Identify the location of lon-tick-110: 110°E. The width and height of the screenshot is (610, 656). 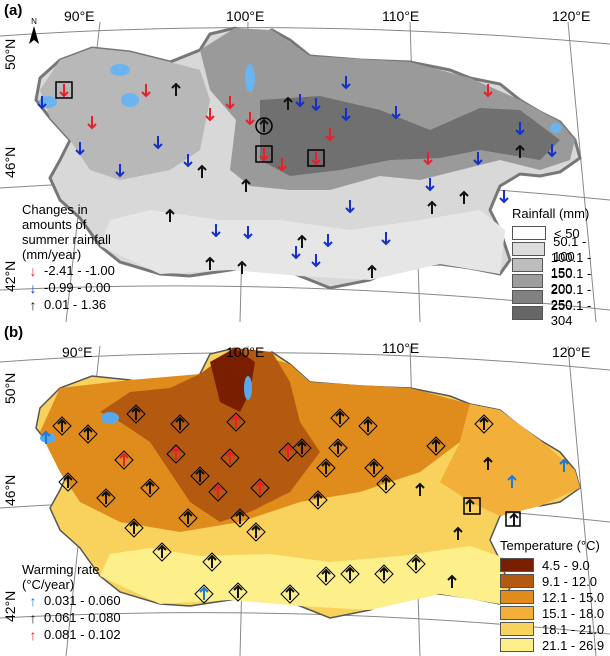
(401, 348).